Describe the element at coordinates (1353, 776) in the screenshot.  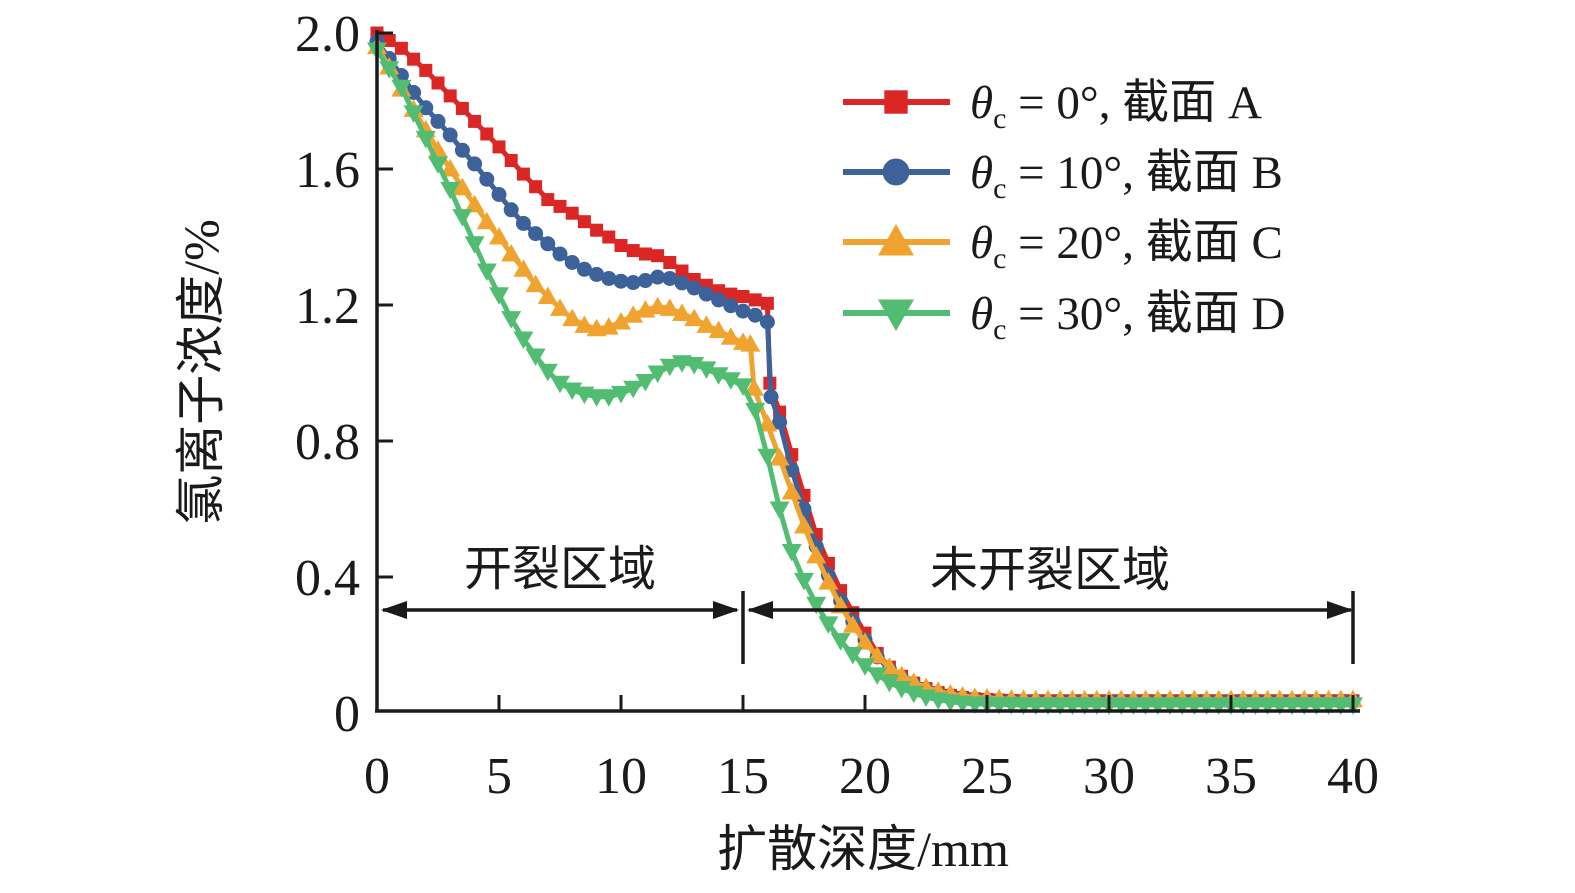
I see `x-tick-label-40: 40` at that location.